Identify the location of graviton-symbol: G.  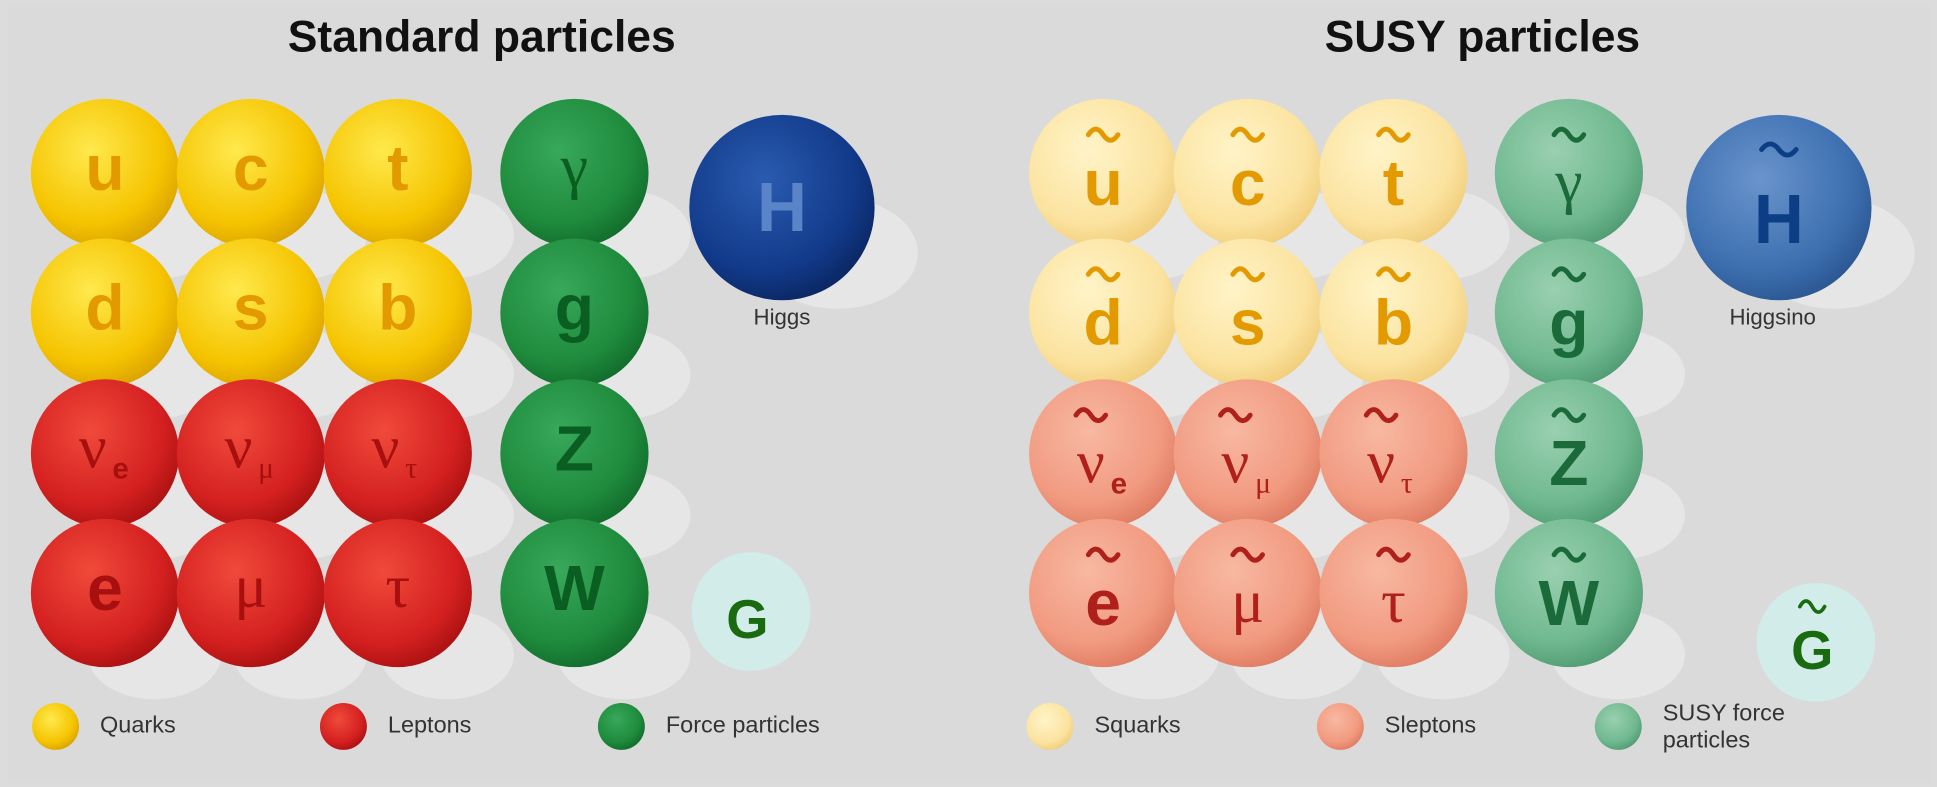
(747, 619).